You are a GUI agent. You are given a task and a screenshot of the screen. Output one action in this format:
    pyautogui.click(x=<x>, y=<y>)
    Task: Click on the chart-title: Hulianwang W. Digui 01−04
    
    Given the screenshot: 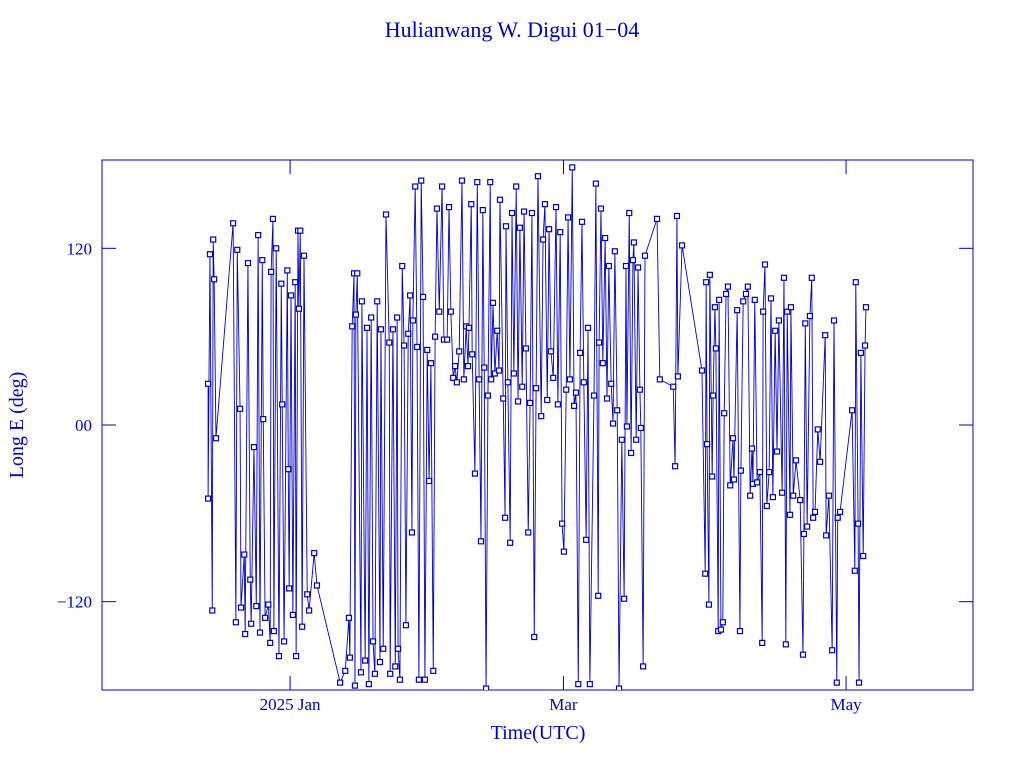 What is the action you would take?
    pyautogui.click(x=512, y=29)
    